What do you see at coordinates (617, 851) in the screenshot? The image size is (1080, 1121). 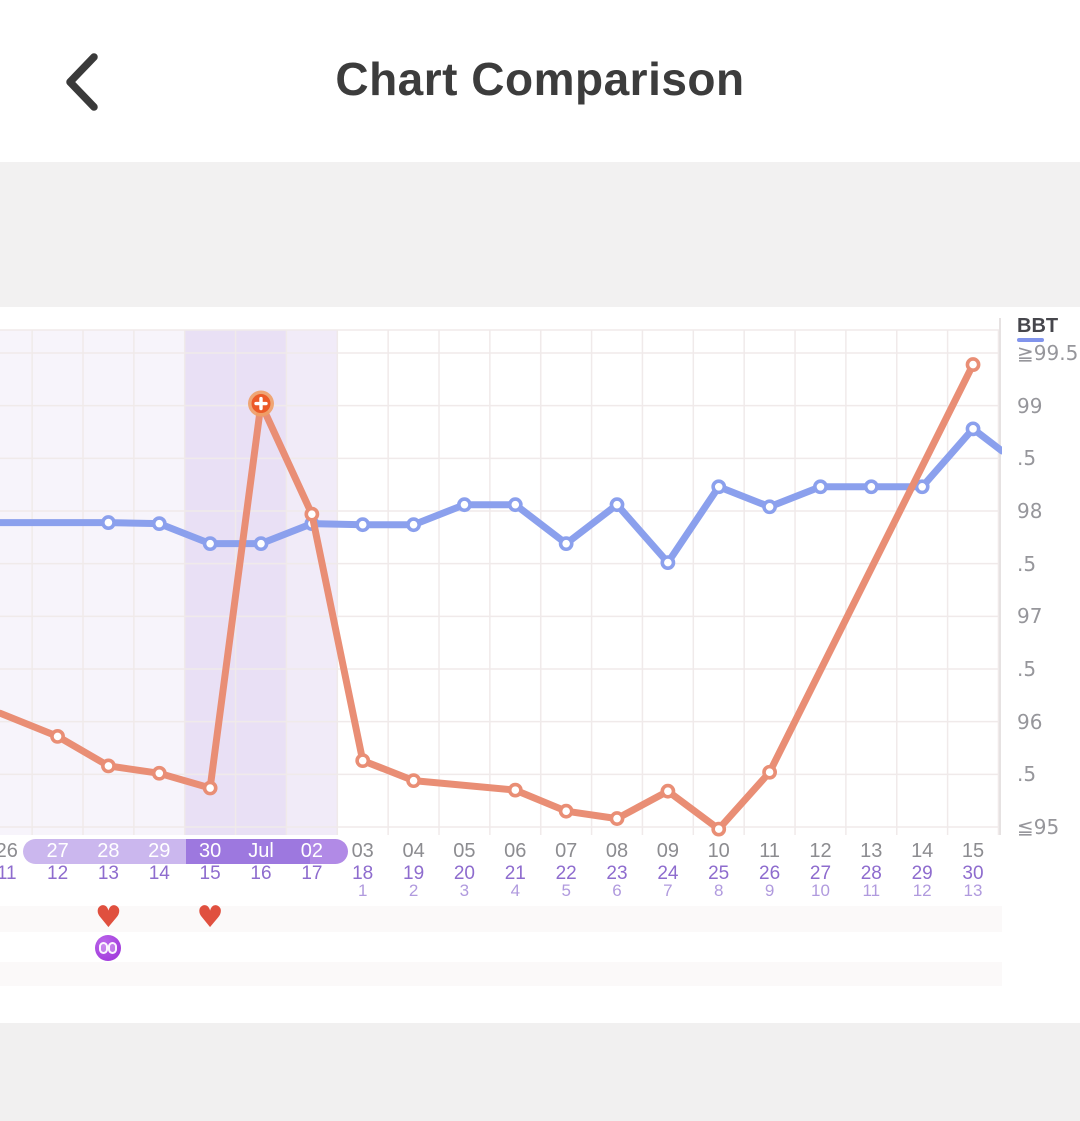 I see `date-label: 08` at bounding box center [617, 851].